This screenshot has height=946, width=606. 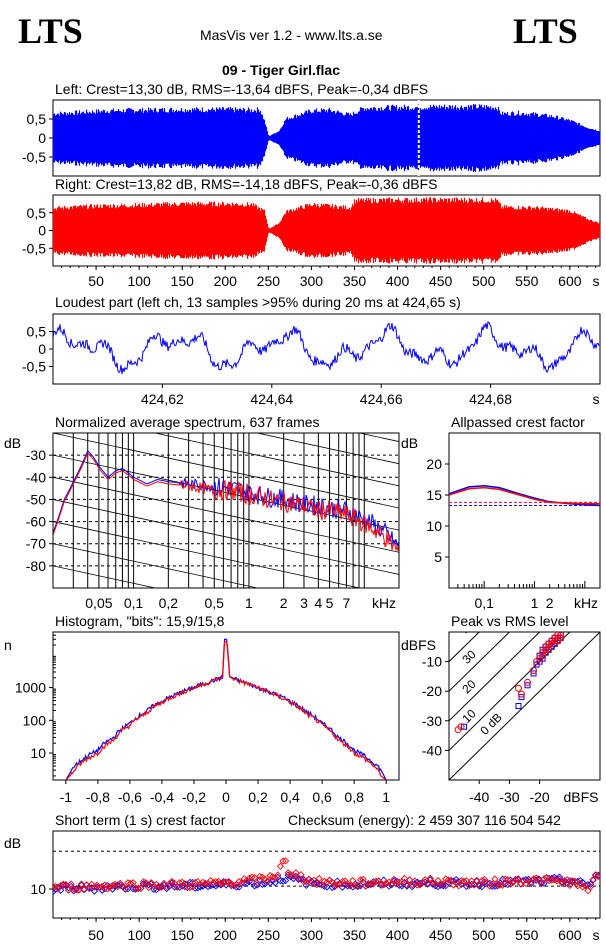 I want to click on spectrum-ytick-label: -50, so click(x=36, y=499).